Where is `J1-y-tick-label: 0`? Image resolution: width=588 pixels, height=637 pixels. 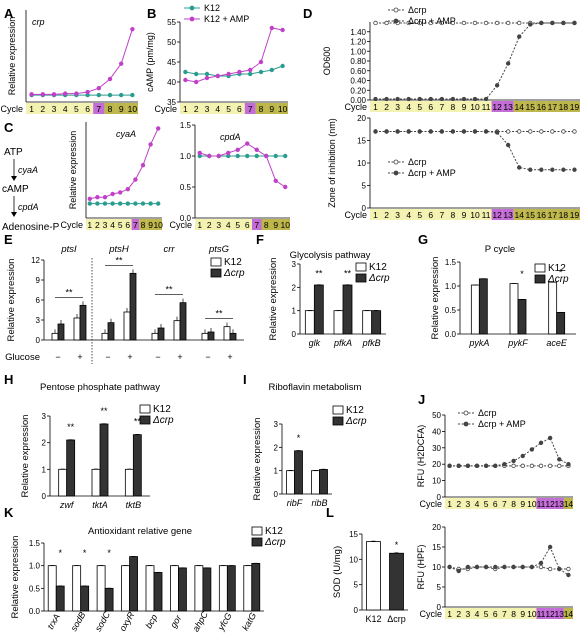 J1-y-tick-label: 0 is located at coordinates (439, 497).